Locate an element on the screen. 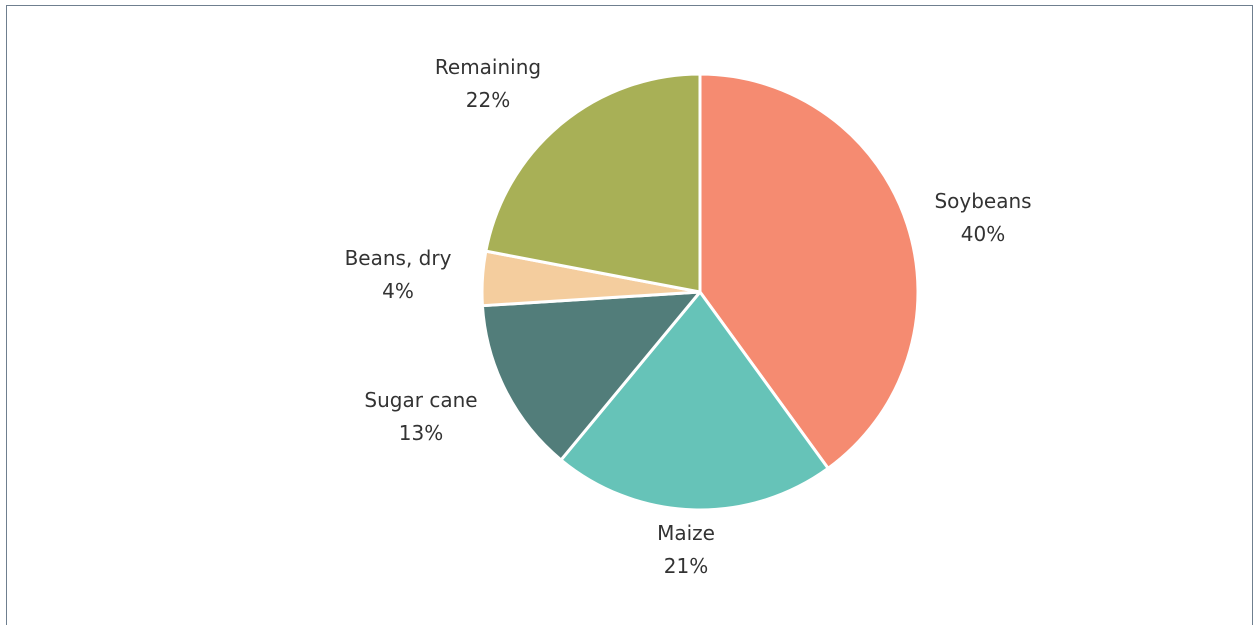  slice-label-beans-dry: Beans, dry is located at coordinates (398, 258).